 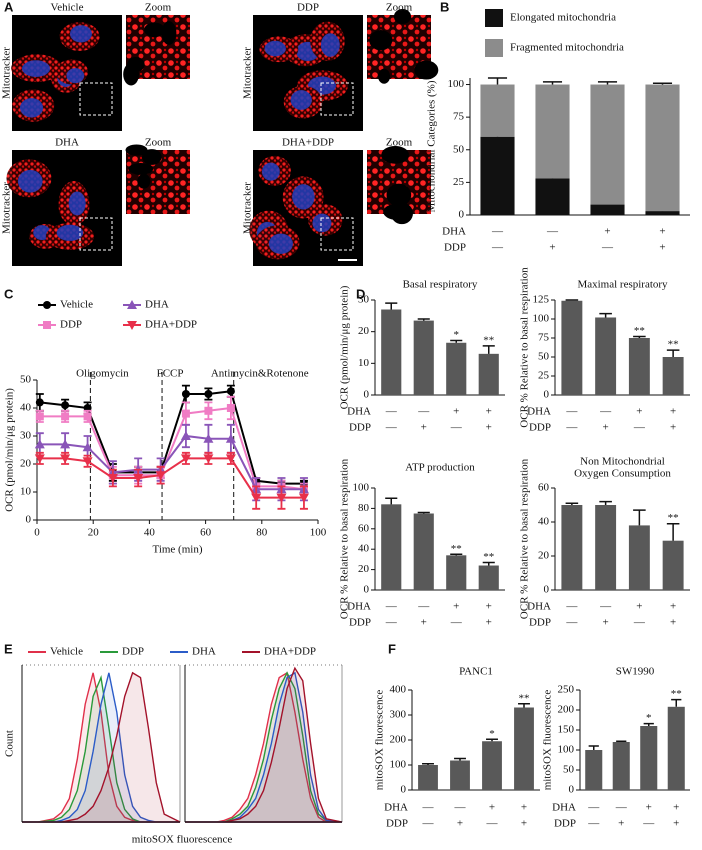 What do you see at coordinates (459, 117) in the screenshot?
I see `y-tick-label: 75` at bounding box center [459, 117].